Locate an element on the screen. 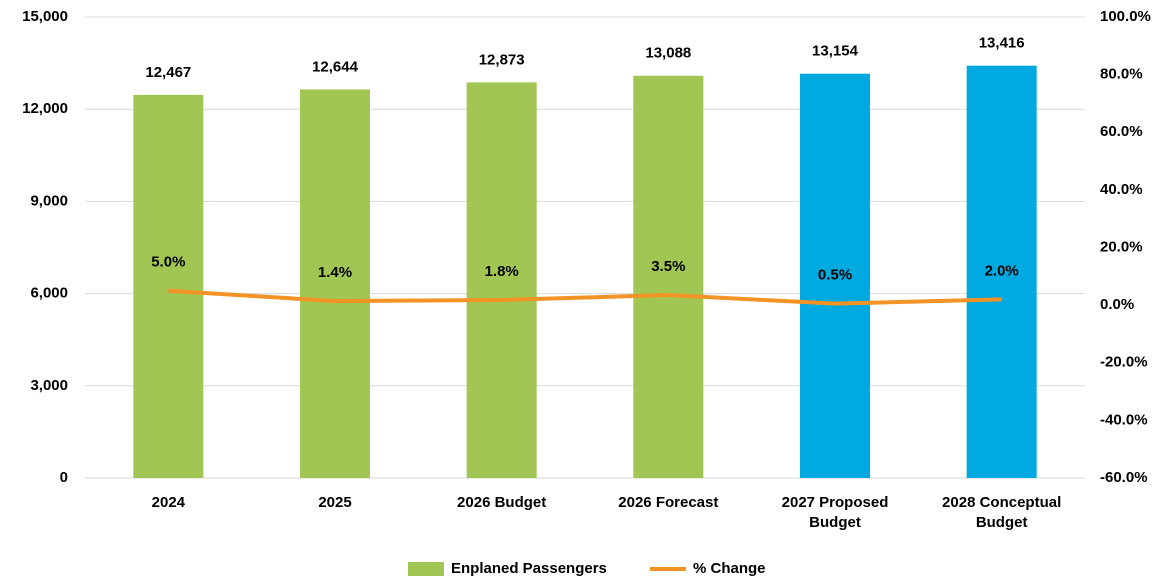  legend-label: Enplaned Passengers is located at coordinates (529, 568).